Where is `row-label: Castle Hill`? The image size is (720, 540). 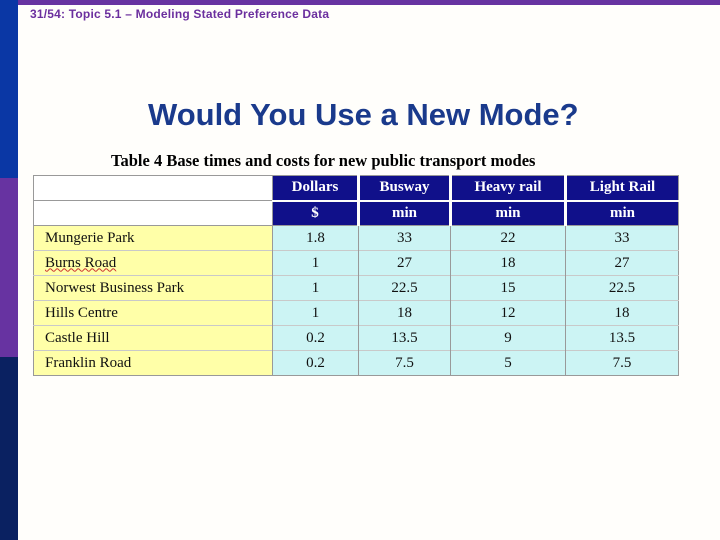
row-label: Castle Hill is located at coordinates (153, 338).